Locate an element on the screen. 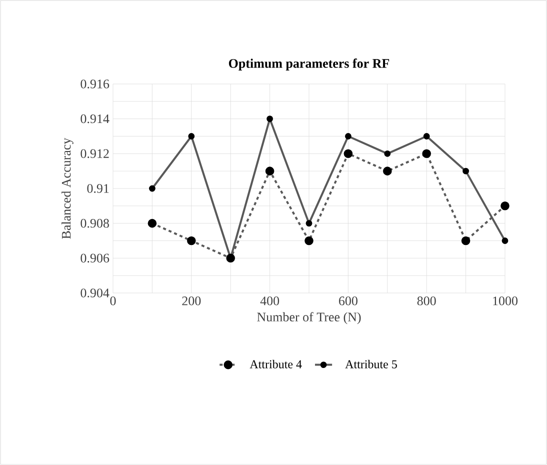 This screenshot has height=465, width=547. x-tick-label: 200 is located at coordinates (191, 301).